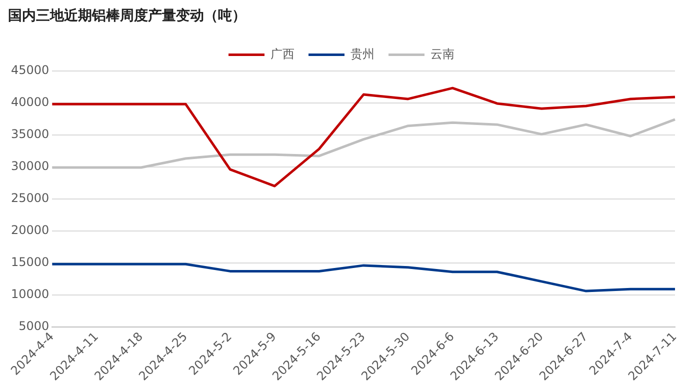  Describe the element at coordinates (30, 101) in the screenshot. I see `y-tick-label: 40000` at that location.